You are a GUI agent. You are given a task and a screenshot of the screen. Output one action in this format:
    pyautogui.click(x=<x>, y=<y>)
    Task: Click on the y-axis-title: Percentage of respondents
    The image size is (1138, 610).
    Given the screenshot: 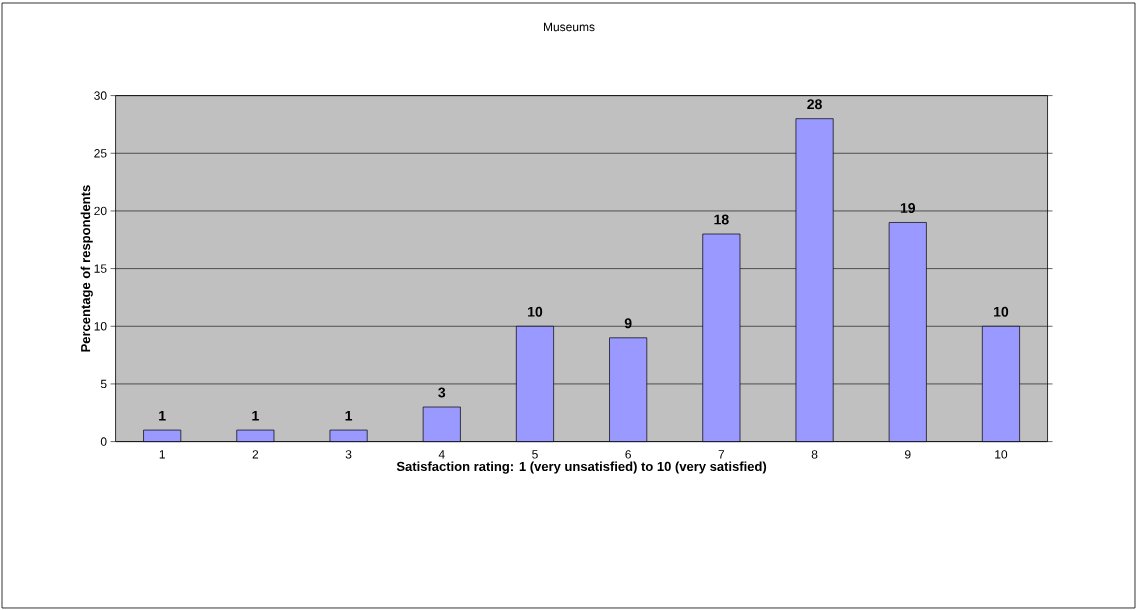 What is the action you would take?
    pyautogui.click(x=86, y=268)
    